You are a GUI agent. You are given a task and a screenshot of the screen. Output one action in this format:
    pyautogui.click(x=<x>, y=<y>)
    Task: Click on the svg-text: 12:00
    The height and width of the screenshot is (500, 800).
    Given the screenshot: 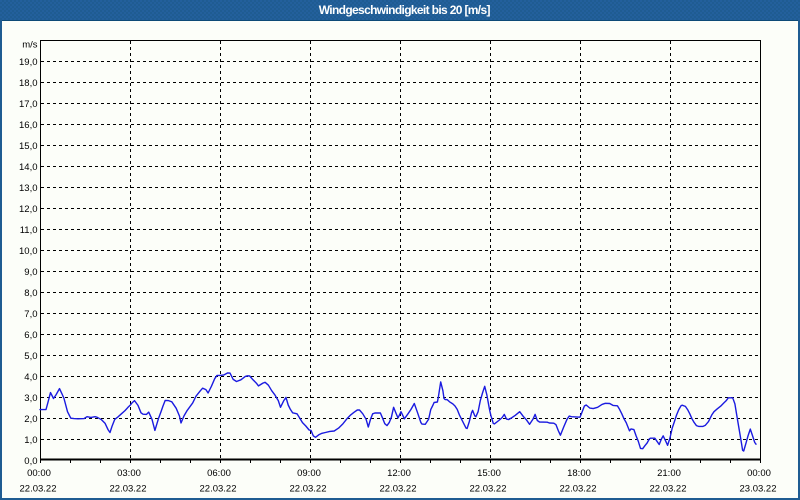 What is the action you would take?
    pyautogui.click(x=399, y=473)
    